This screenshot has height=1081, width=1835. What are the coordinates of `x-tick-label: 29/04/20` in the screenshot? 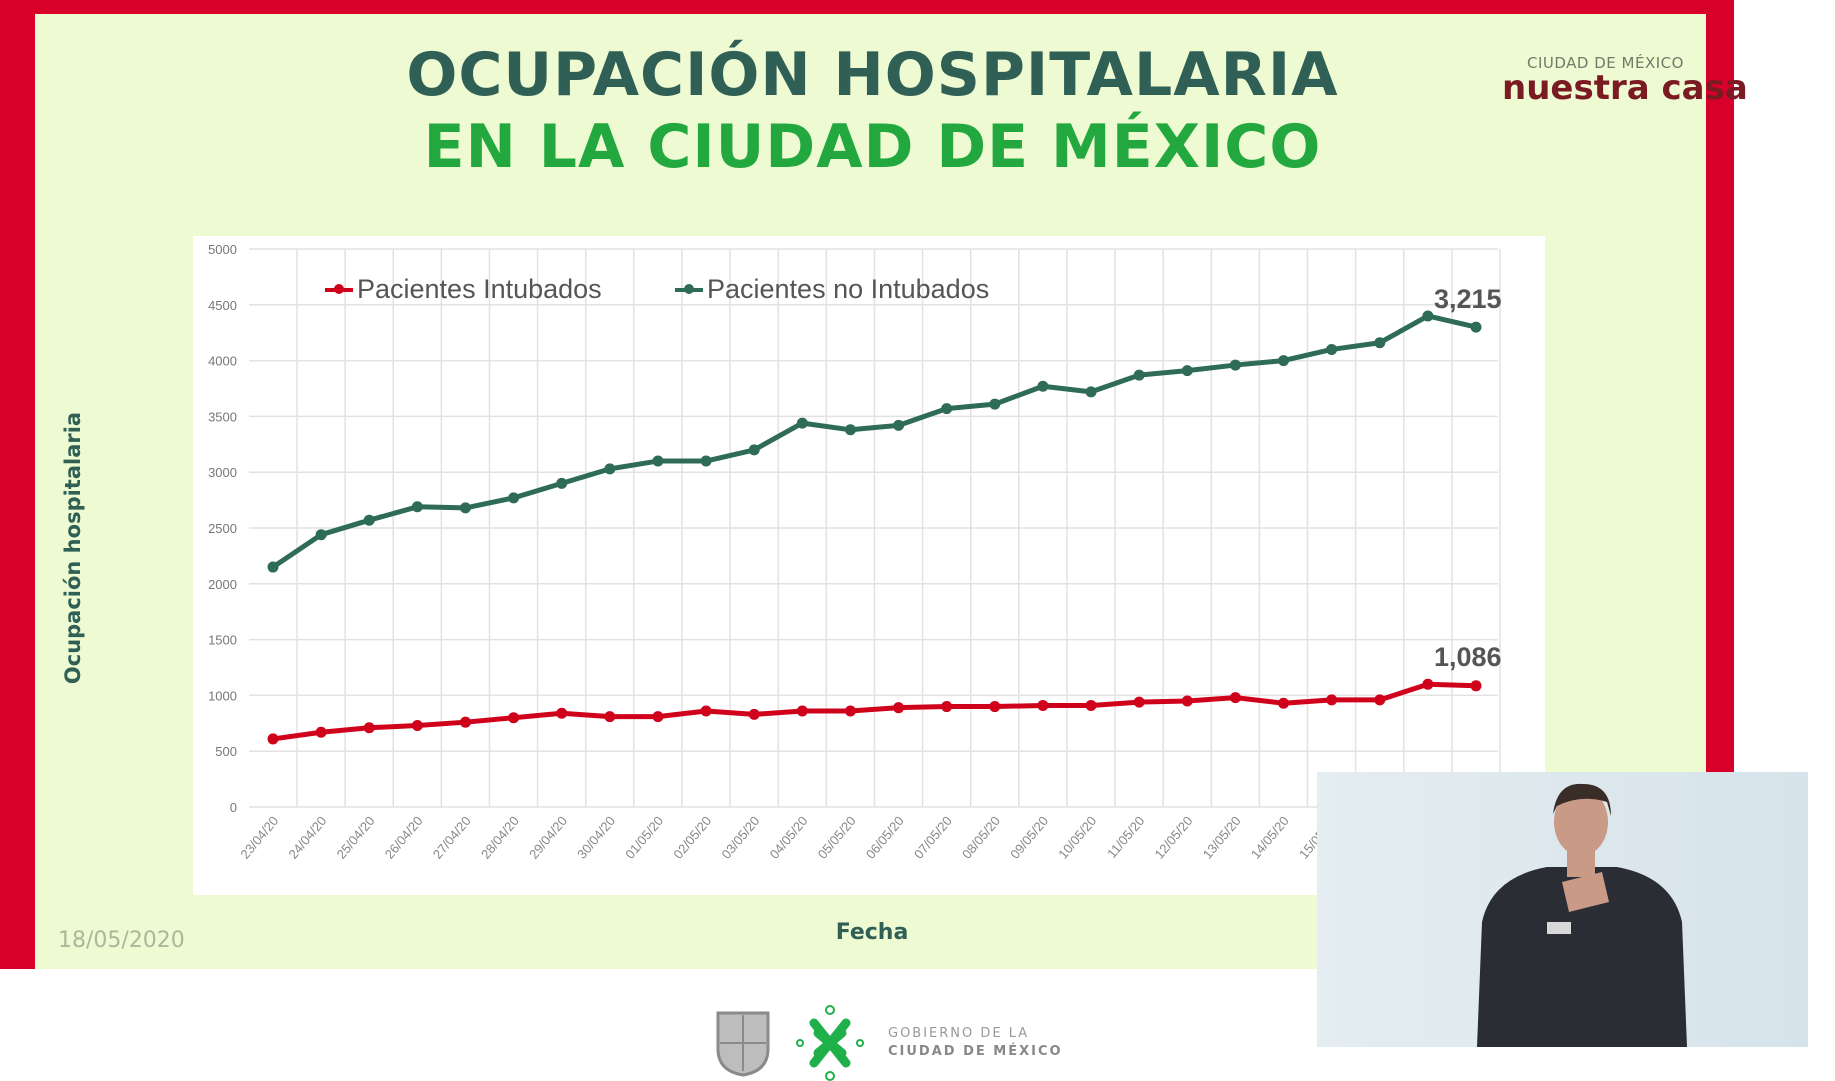 It's located at (548, 837).